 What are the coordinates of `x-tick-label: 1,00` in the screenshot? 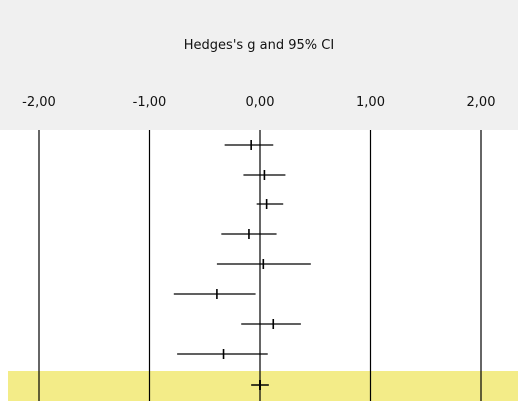 It's located at (370, 102).